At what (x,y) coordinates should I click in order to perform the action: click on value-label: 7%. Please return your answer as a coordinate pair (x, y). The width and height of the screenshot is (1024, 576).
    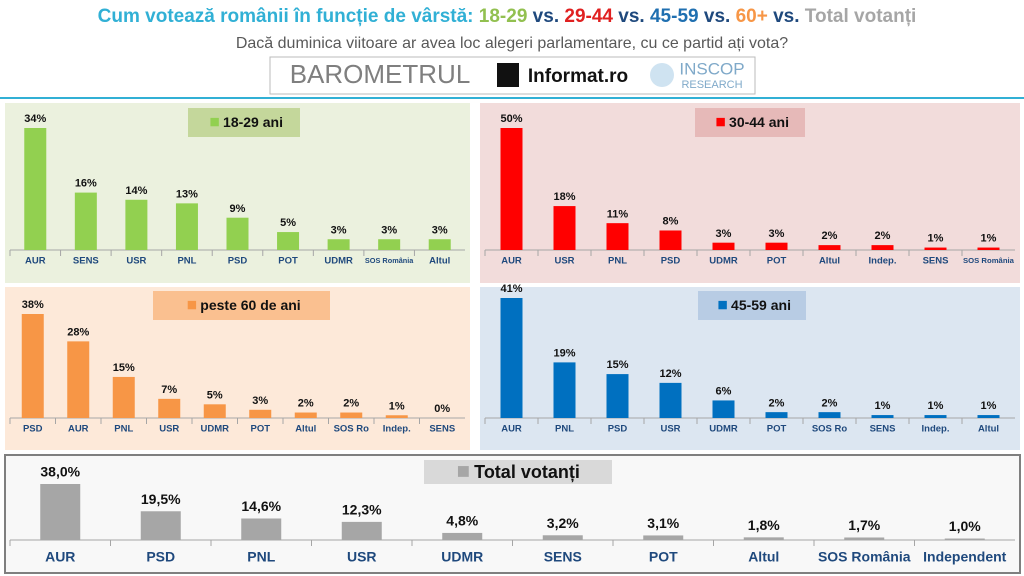
    Looking at the image, I should click on (169, 390).